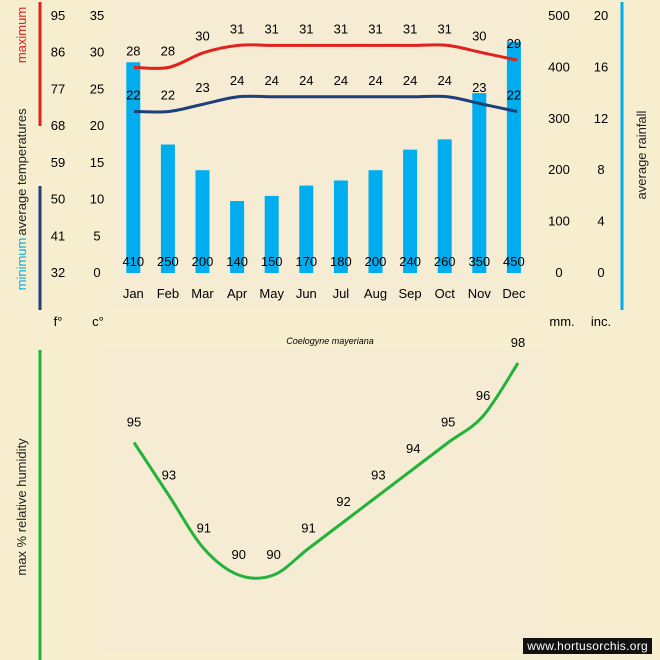 The width and height of the screenshot is (660, 660). What do you see at coordinates (21, 507) in the screenshot?
I see `humidity-axis-label: max % relative humidity` at bounding box center [21, 507].